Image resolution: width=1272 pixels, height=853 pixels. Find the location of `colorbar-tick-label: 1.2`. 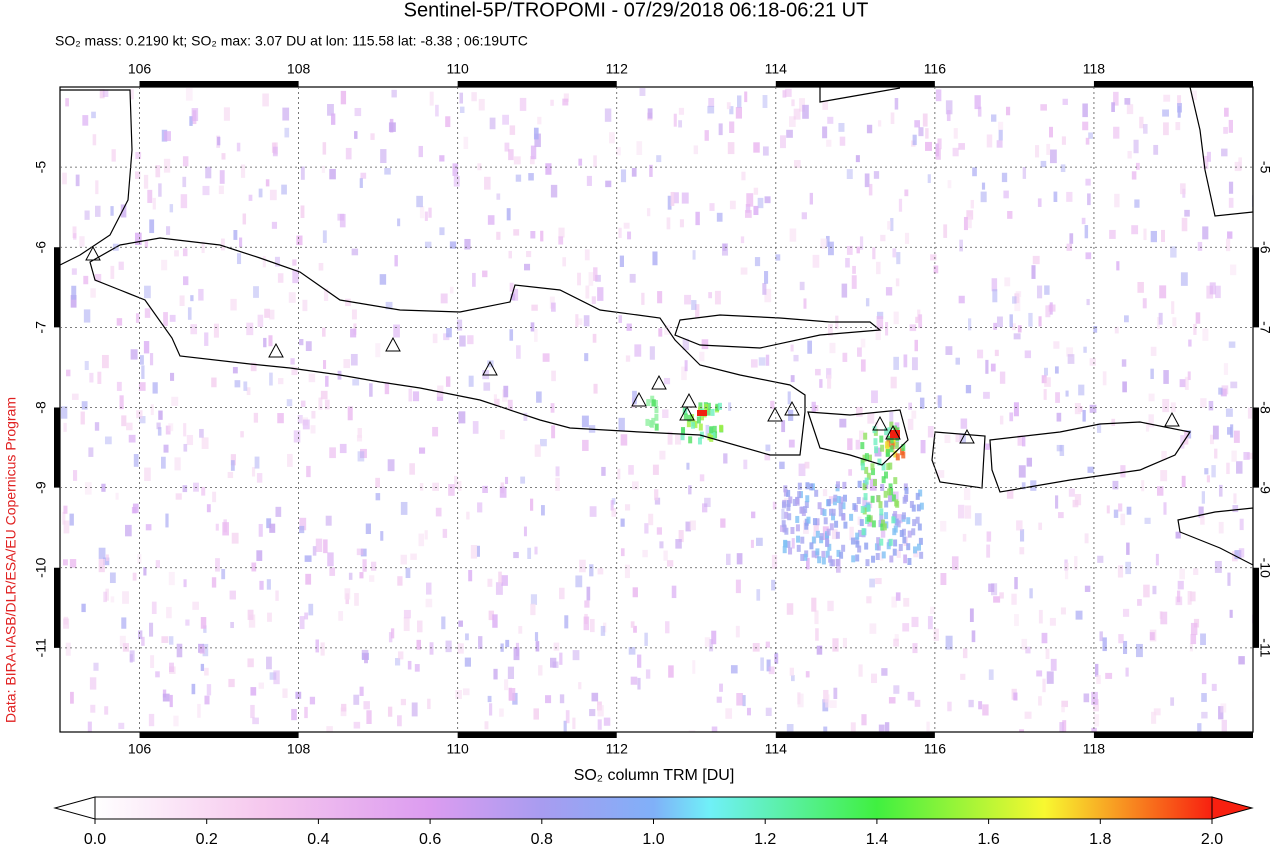

colorbar-tick-label: 1.2 is located at coordinates (765, 839).